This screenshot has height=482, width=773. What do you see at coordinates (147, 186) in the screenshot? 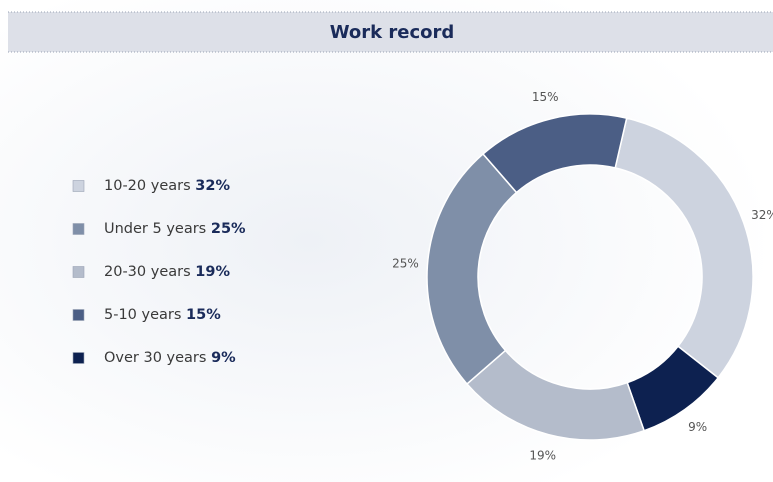
I see `legend-category: 10-20 years` at bounding box center [147, 186].